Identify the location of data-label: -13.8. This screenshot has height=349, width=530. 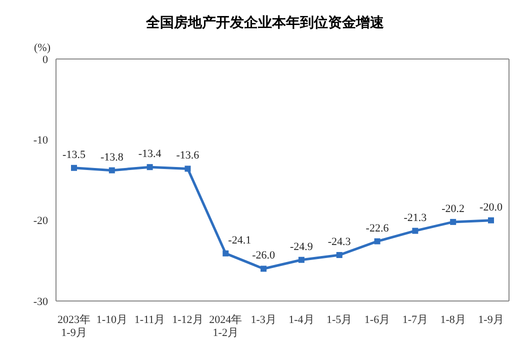
(112, 157).